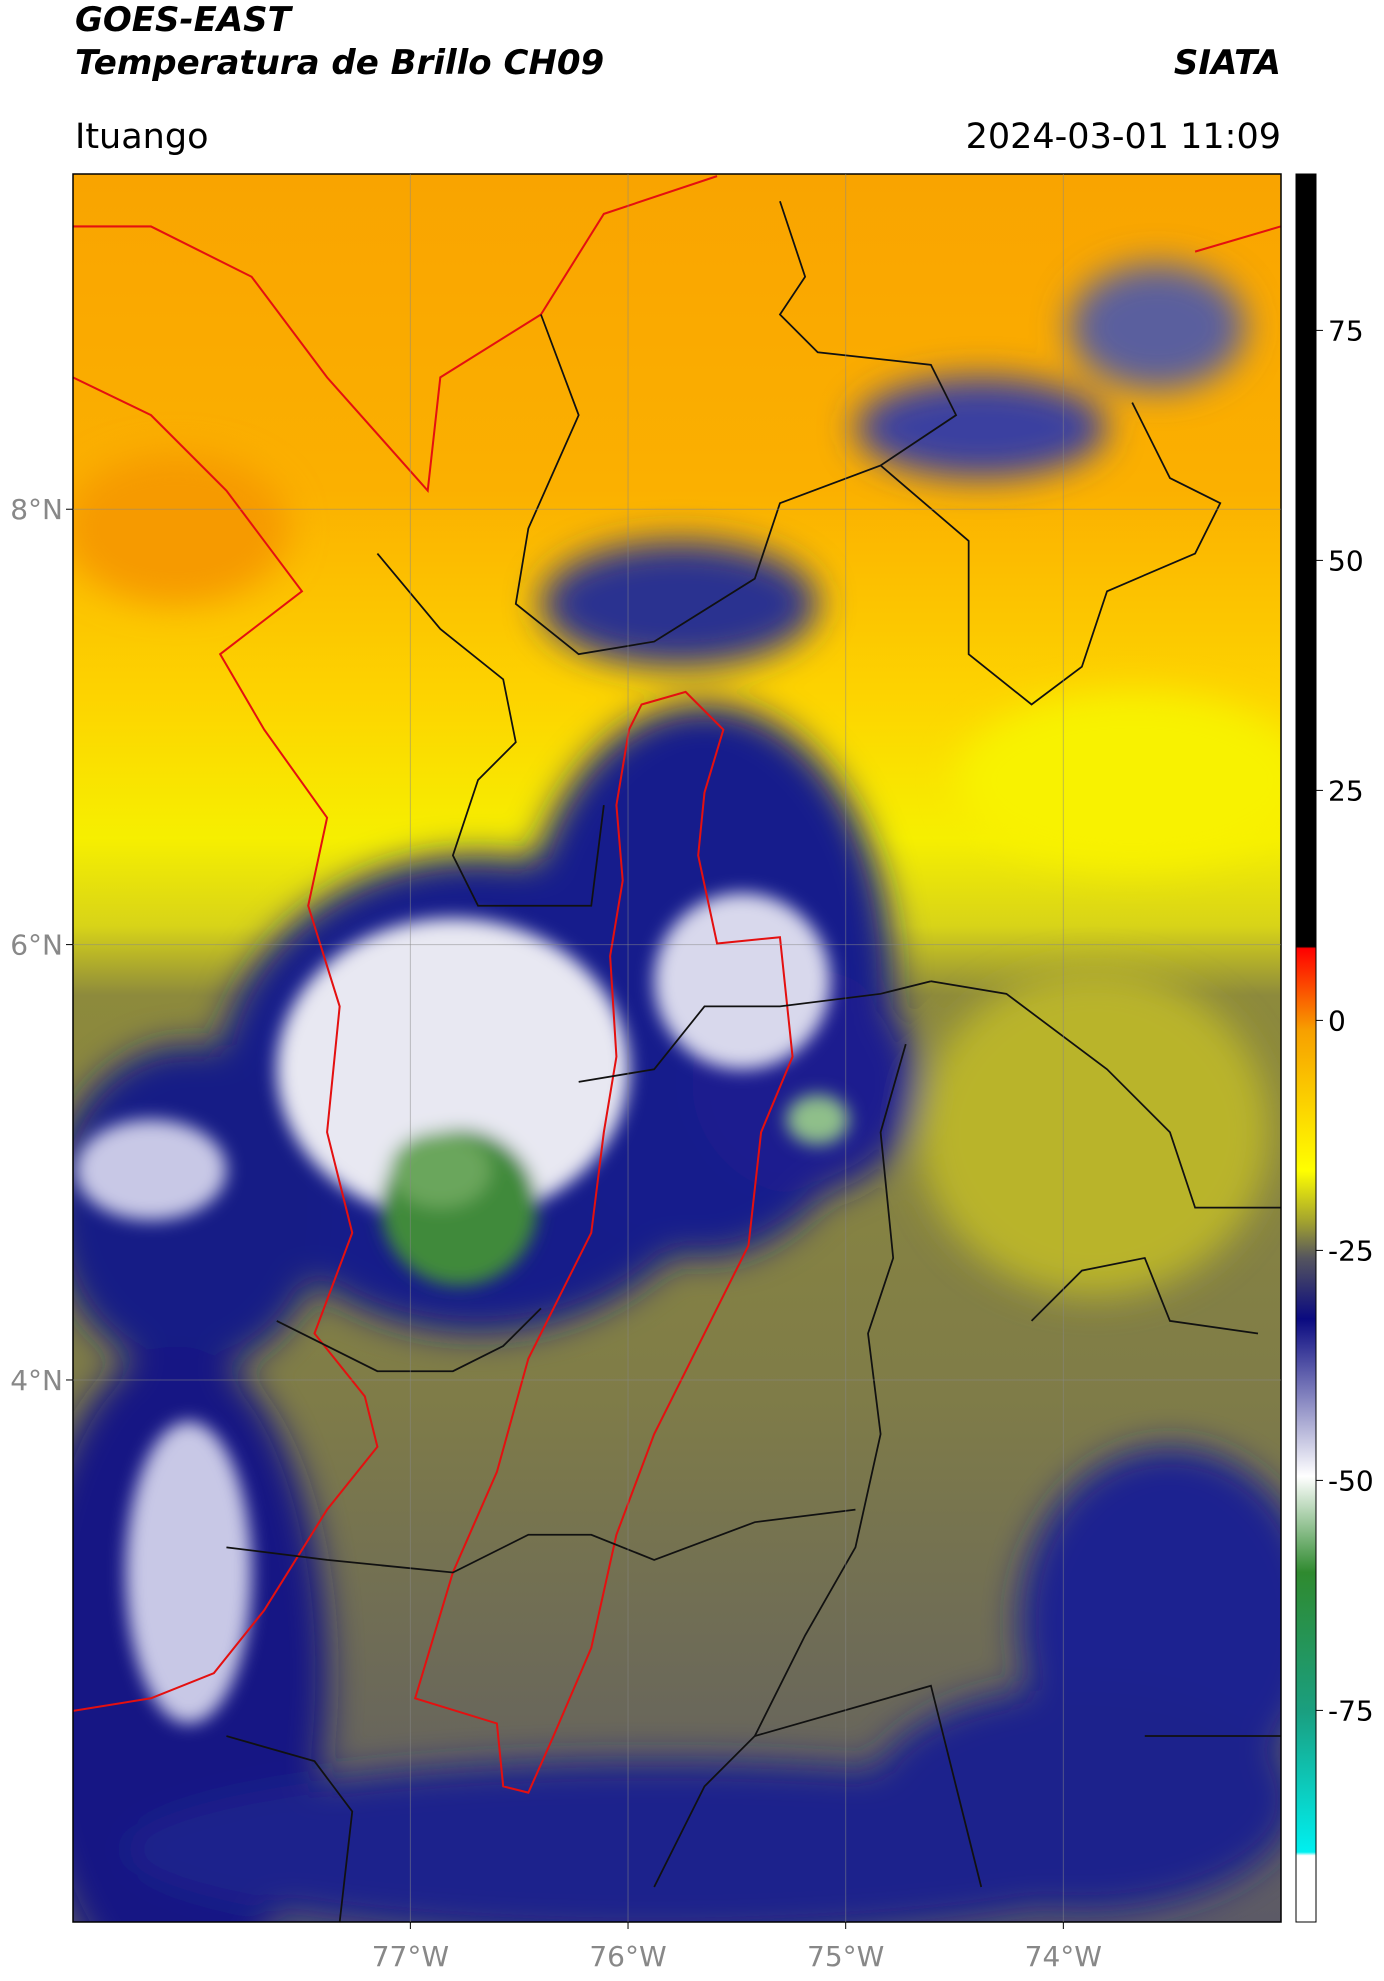 The height and width of the screenshot is (1981, 1384). Describe the element at coordinates (36, 509) in the screenshot. I see `y-tick-label: 8°N` at that location.